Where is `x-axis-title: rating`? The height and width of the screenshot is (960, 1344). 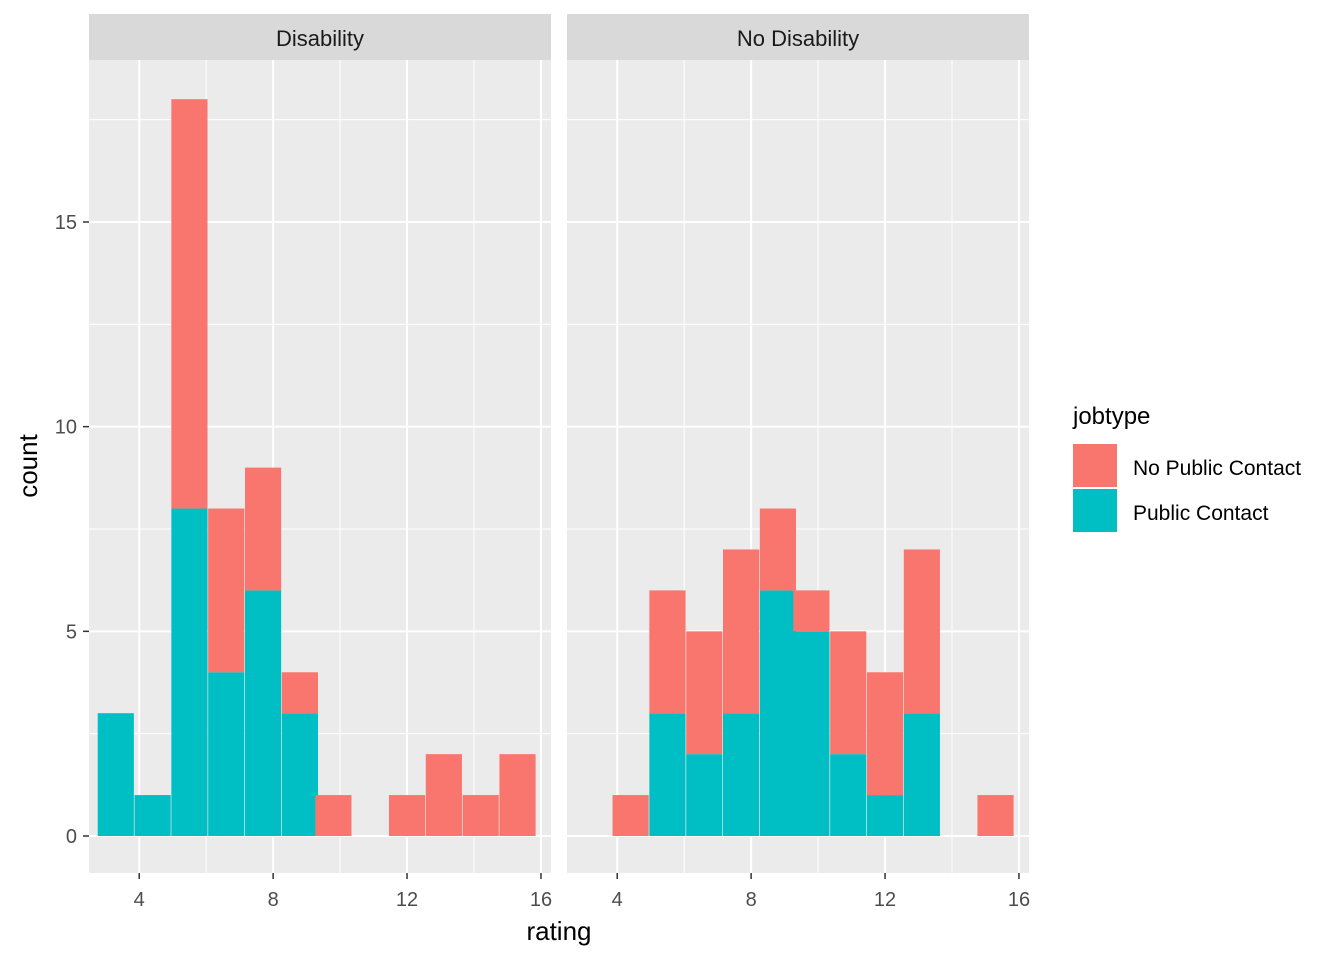 x-axis-title: rating is located at coordinates (558, 931).